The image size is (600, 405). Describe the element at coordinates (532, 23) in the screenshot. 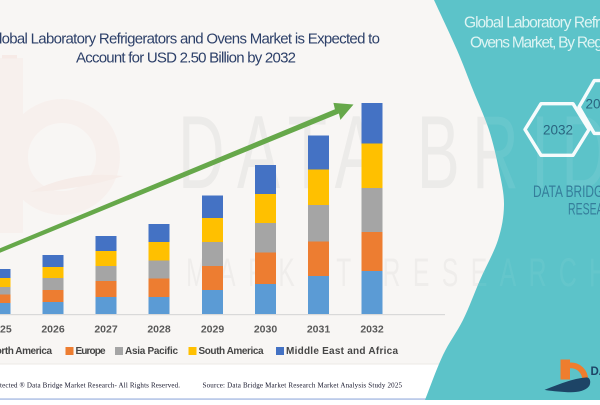

I see `svg-text:Global Laboratory Refrigerator: Global Laboratory Refrigerators and` at that location.